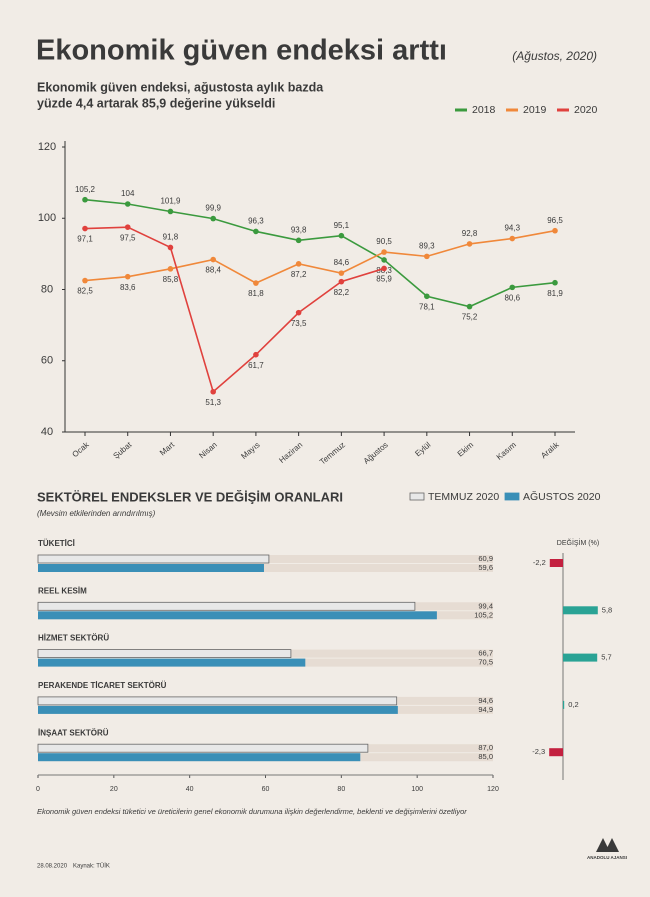 Image resolution: width=650 pixels, height=897 pixels. What do you see at coordinates (341, 789) in the screenshot?
I see `x-tick-label: 80` at bounding box center [341, 789].